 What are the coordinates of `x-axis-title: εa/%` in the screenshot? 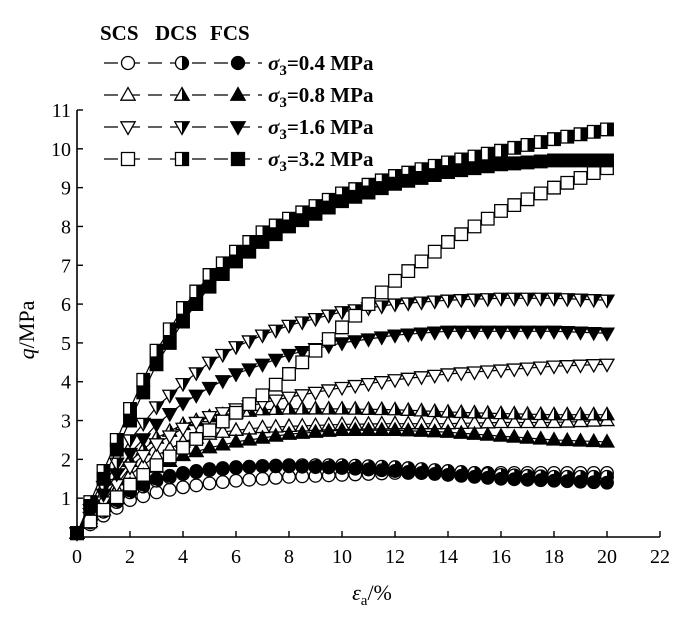 It's located at (372, 594).